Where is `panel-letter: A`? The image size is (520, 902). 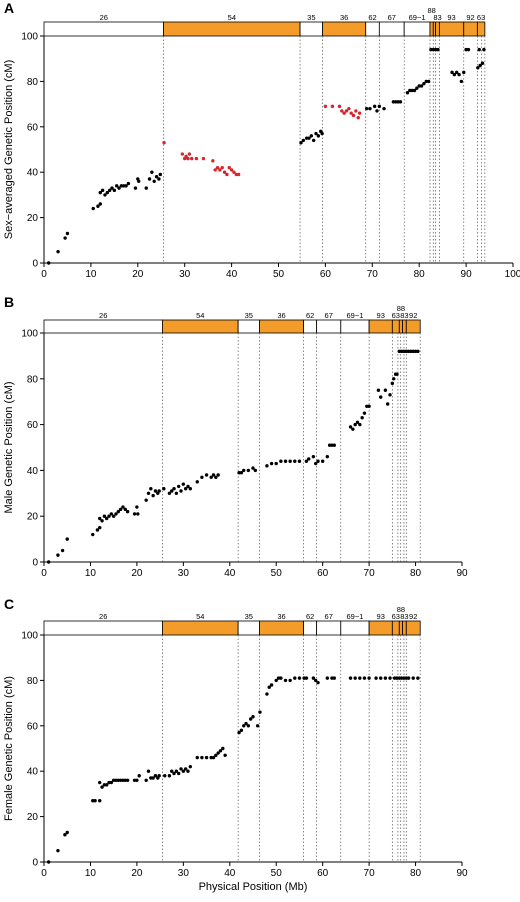 panel-letter: A is located at coordinates (9, 8).